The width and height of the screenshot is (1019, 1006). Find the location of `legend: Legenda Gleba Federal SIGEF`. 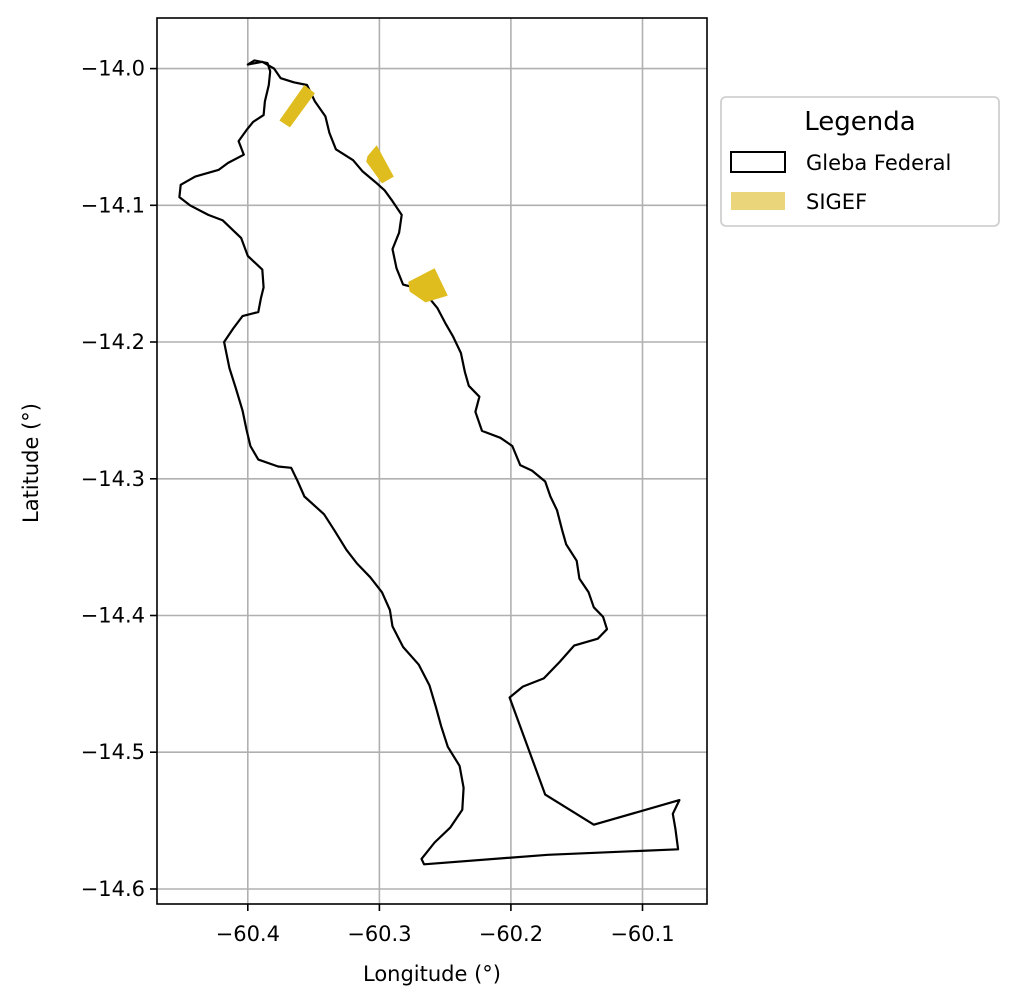

legend: Legenda Gleba Federal SIGEF is located at coordinates (860, 161).